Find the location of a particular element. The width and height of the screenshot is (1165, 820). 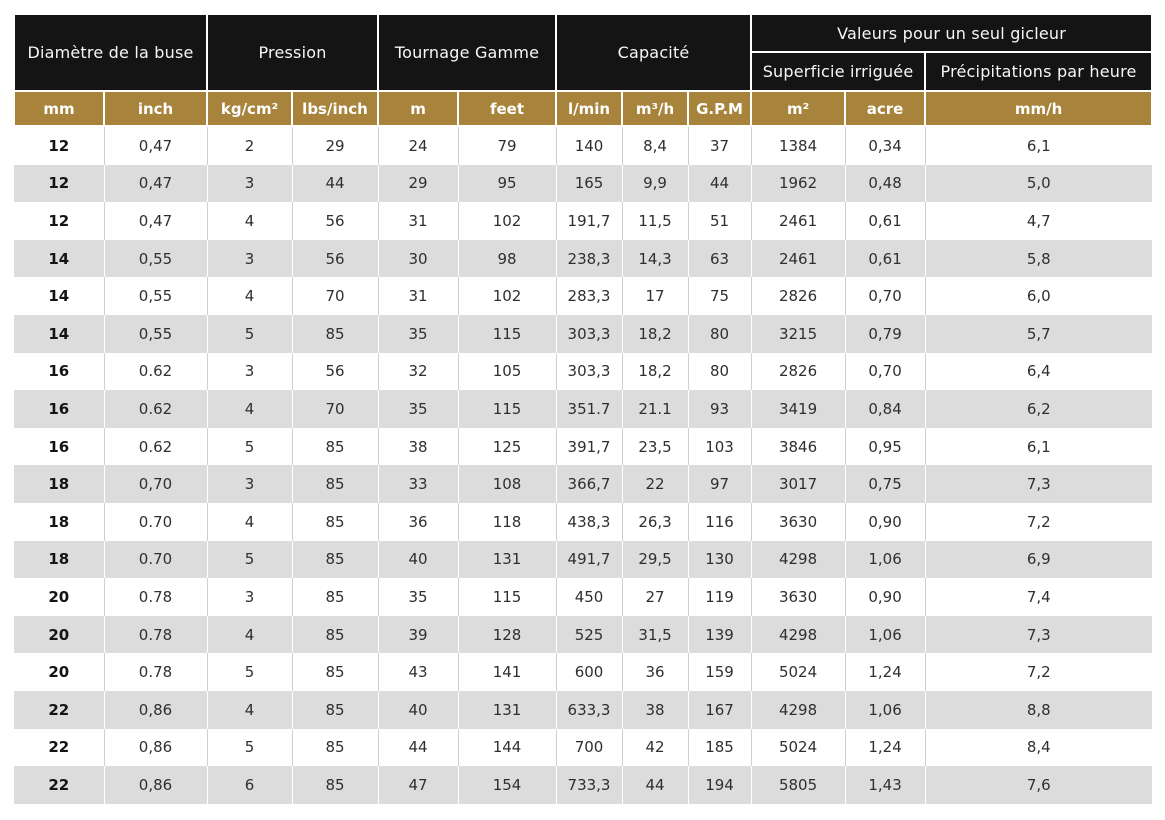

table-cell: 0,61 is located at coordinates (885, 221).